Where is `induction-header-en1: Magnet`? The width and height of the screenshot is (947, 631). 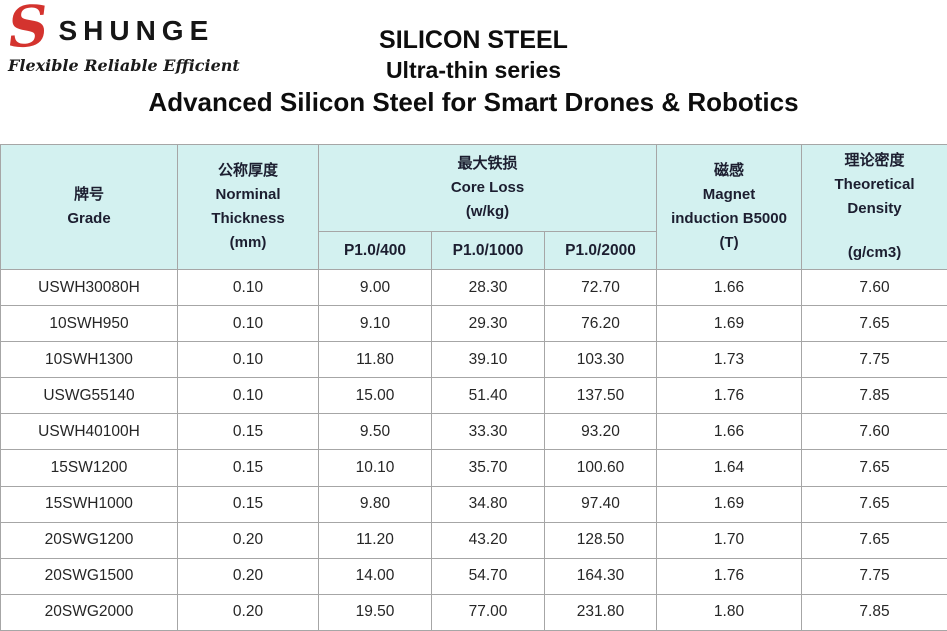 induction-header-en1: Magnet is located at coordinates (729, 194).